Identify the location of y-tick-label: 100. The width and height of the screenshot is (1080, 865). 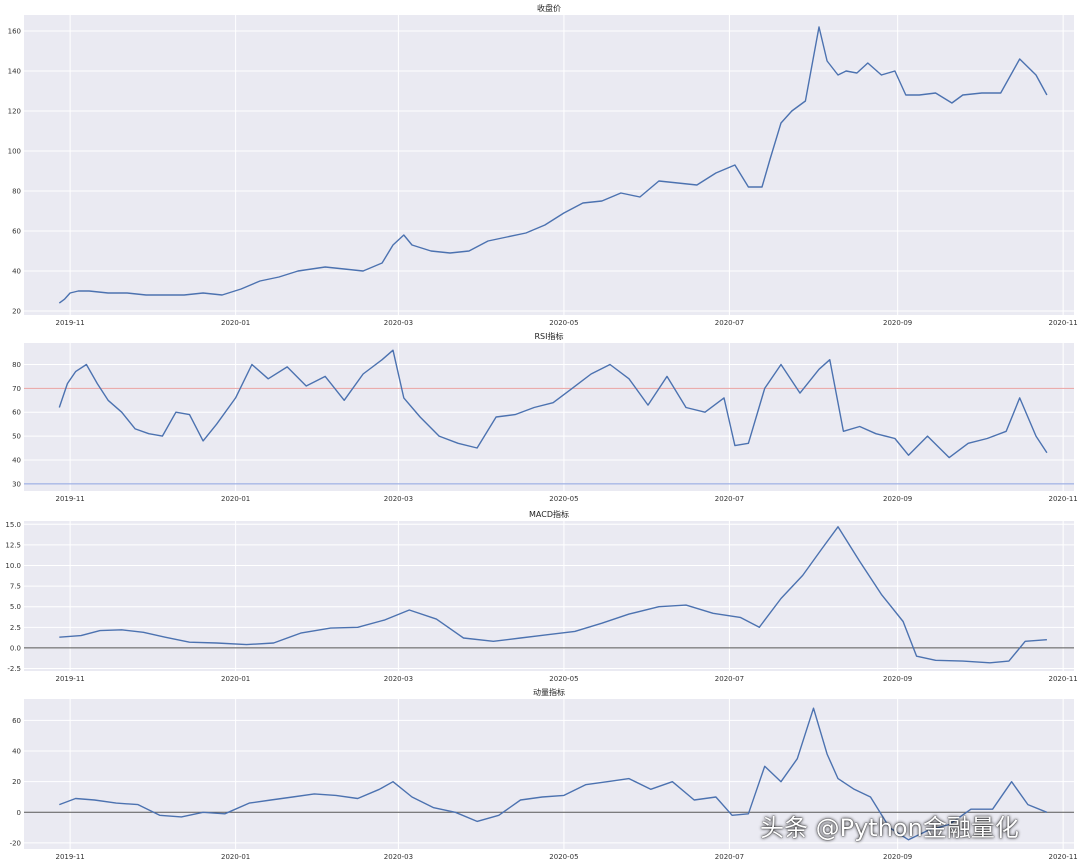
(14, 152).